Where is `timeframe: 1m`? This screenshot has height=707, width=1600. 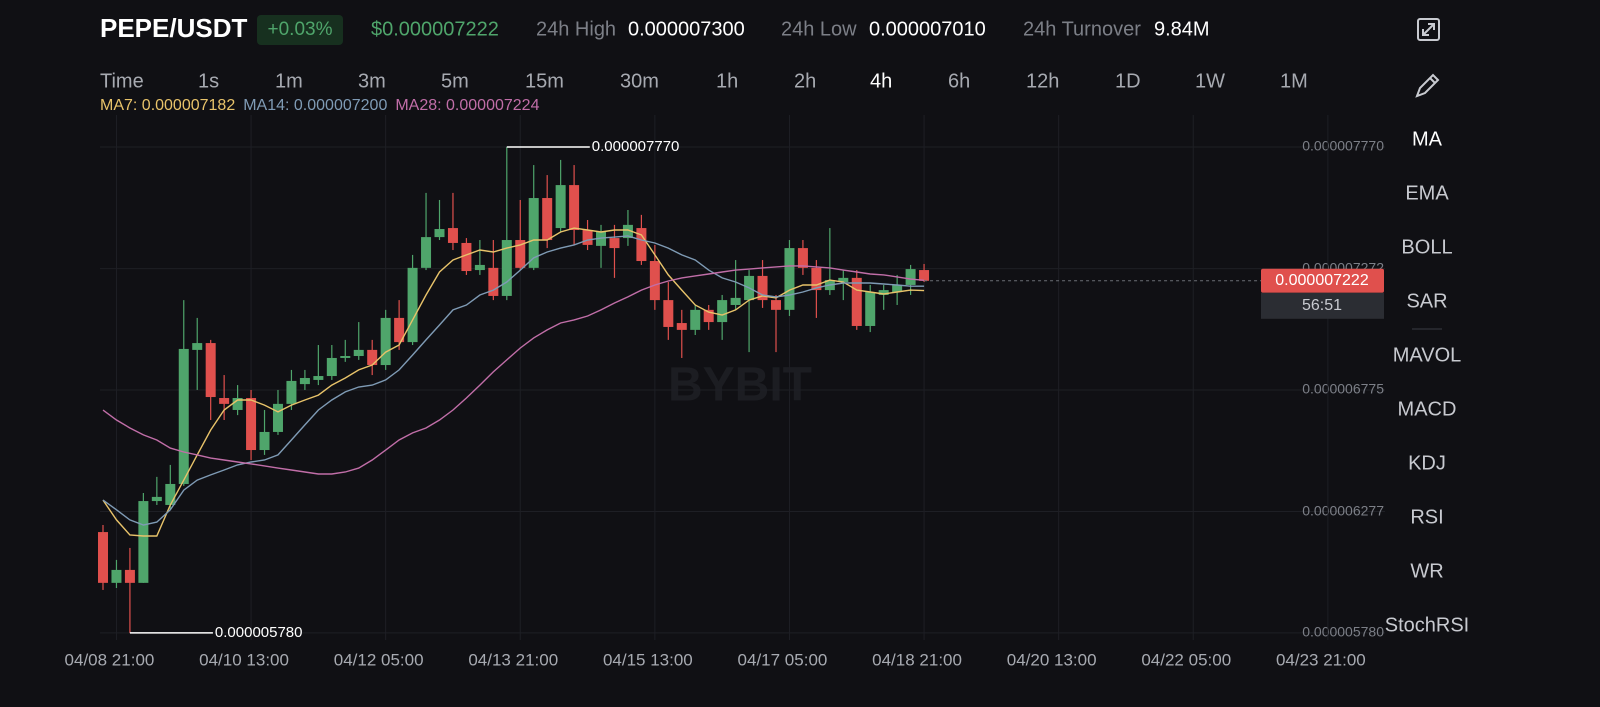
timeframe: 1m is located at coordinates (289, 81).